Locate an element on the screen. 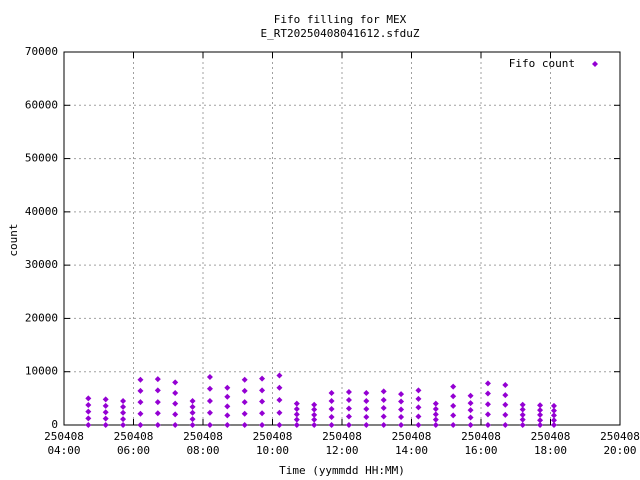 The width and height of the screenshot is (640, 480). y-tick-label: 20000 is located at coordinates (41, 317).